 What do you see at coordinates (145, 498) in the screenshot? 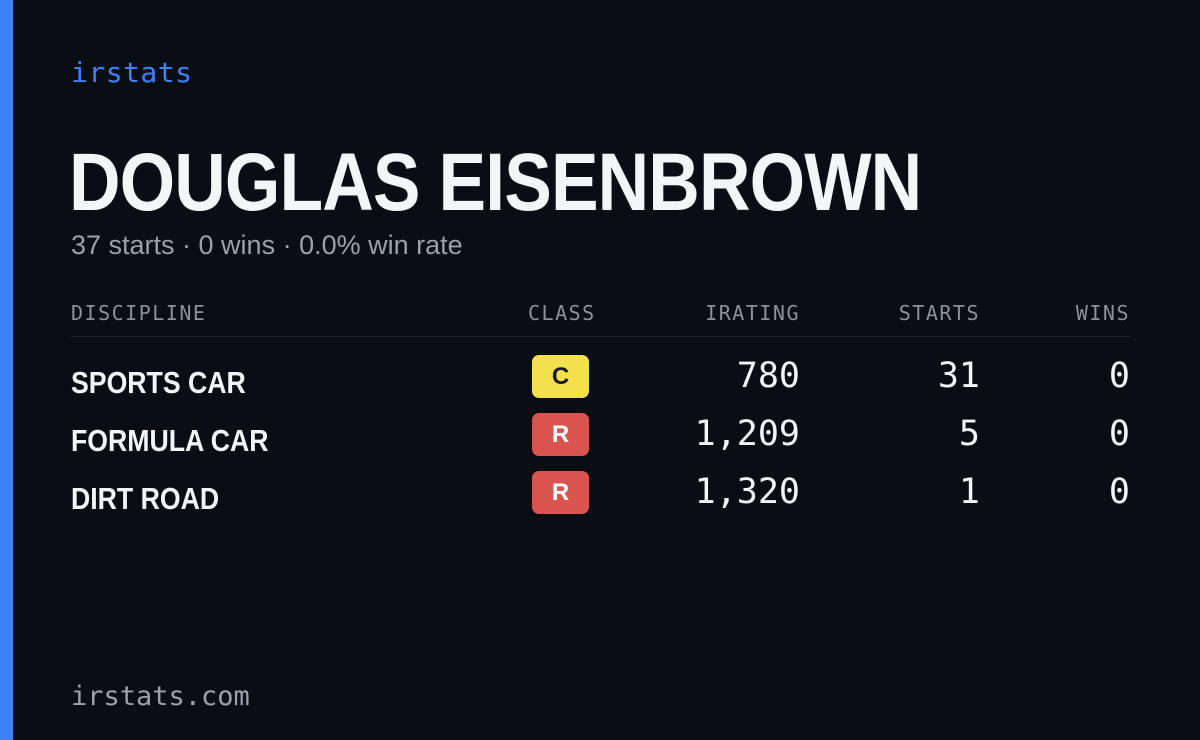
I see `discipline-name: DIRT ROAD` at bounding box center [145, 498].